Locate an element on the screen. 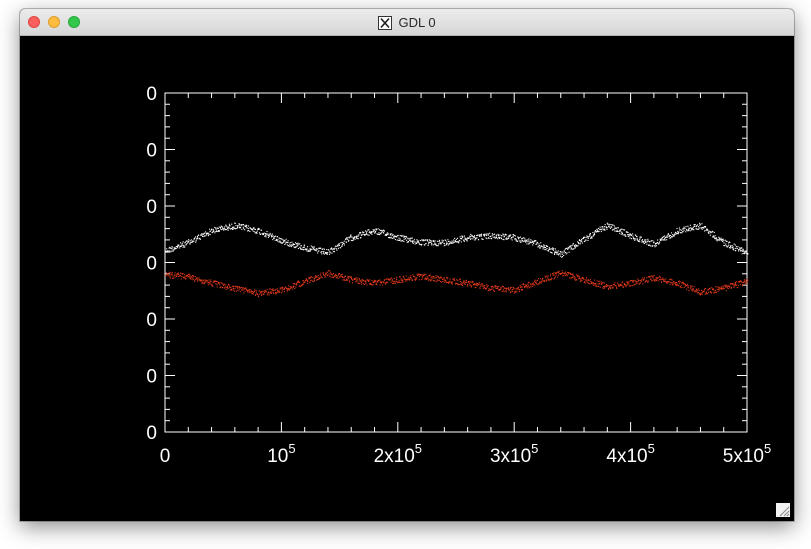  resize-grip is located at coordinates (783, 510).